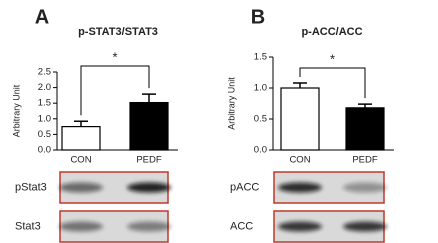 The image size is (438, 243). What do you see at coordinates (118, 32) in the screenshot?
I see `chart-title: p-STAT3/STAT3` at bounding box center [118, 32].